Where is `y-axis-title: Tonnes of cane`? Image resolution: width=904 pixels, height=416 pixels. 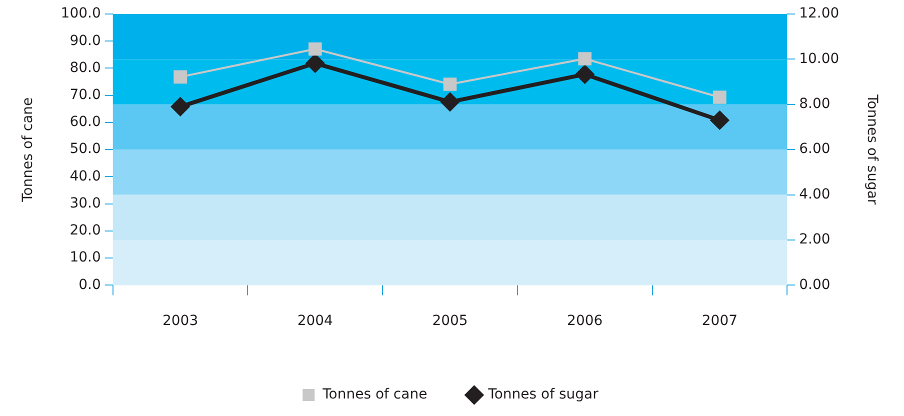 y-axis-title: Tonnes of cane is located at coordinates (28, 150).